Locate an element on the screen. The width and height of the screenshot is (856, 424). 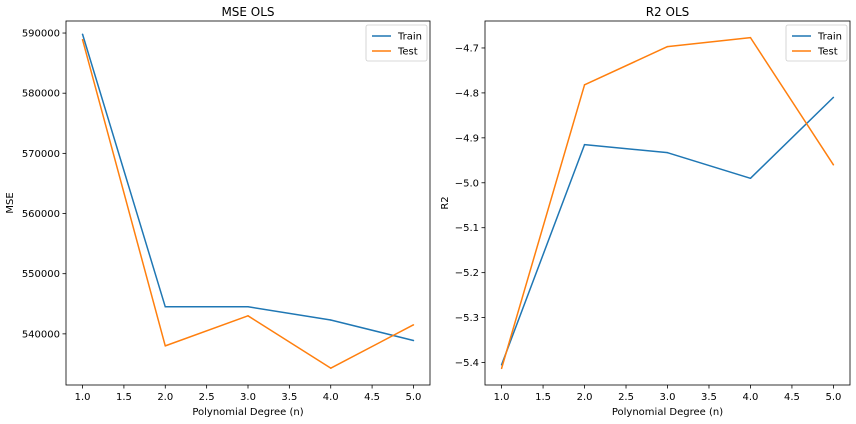
y-tick-label: −5.1 is located at coordinates (467, 228).